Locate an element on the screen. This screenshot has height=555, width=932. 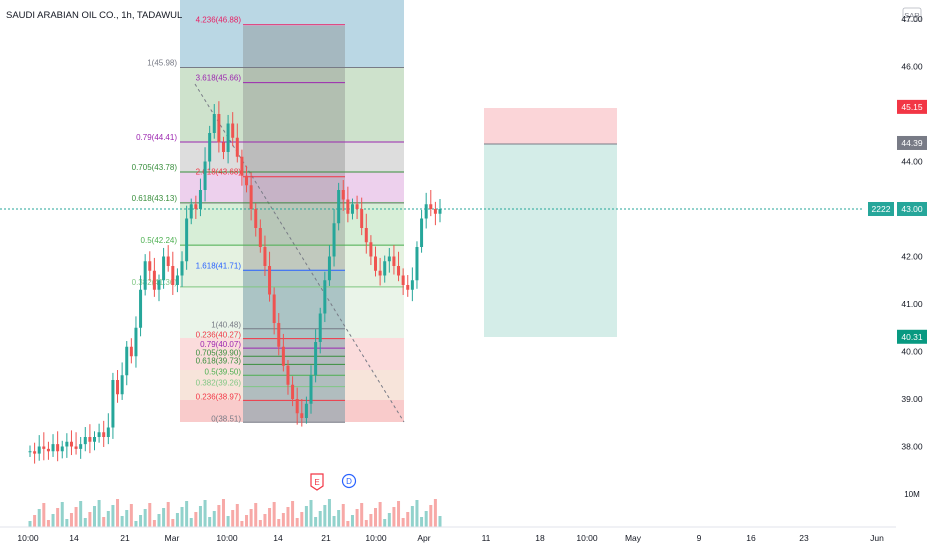
take-profit-zone is located at coordinates (550, 240).